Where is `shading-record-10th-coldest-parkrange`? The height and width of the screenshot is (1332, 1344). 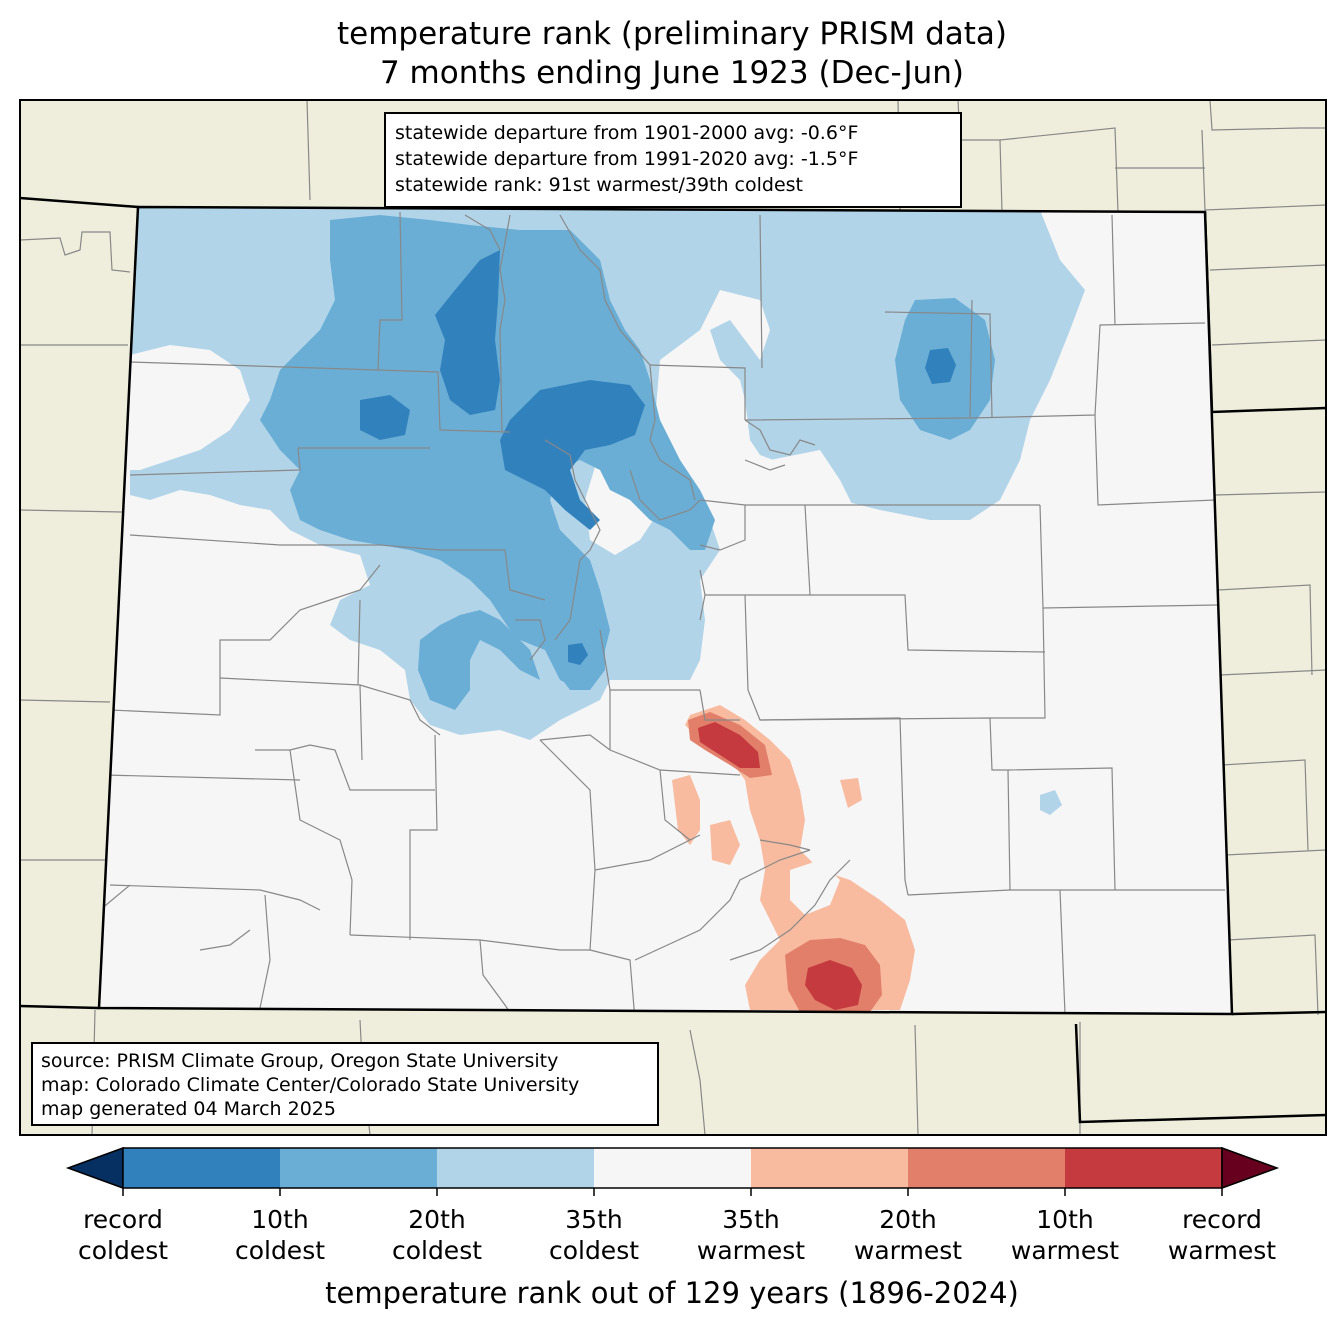
shading-record-10th-coldest-parkrange is located at coordinates (467, 332).